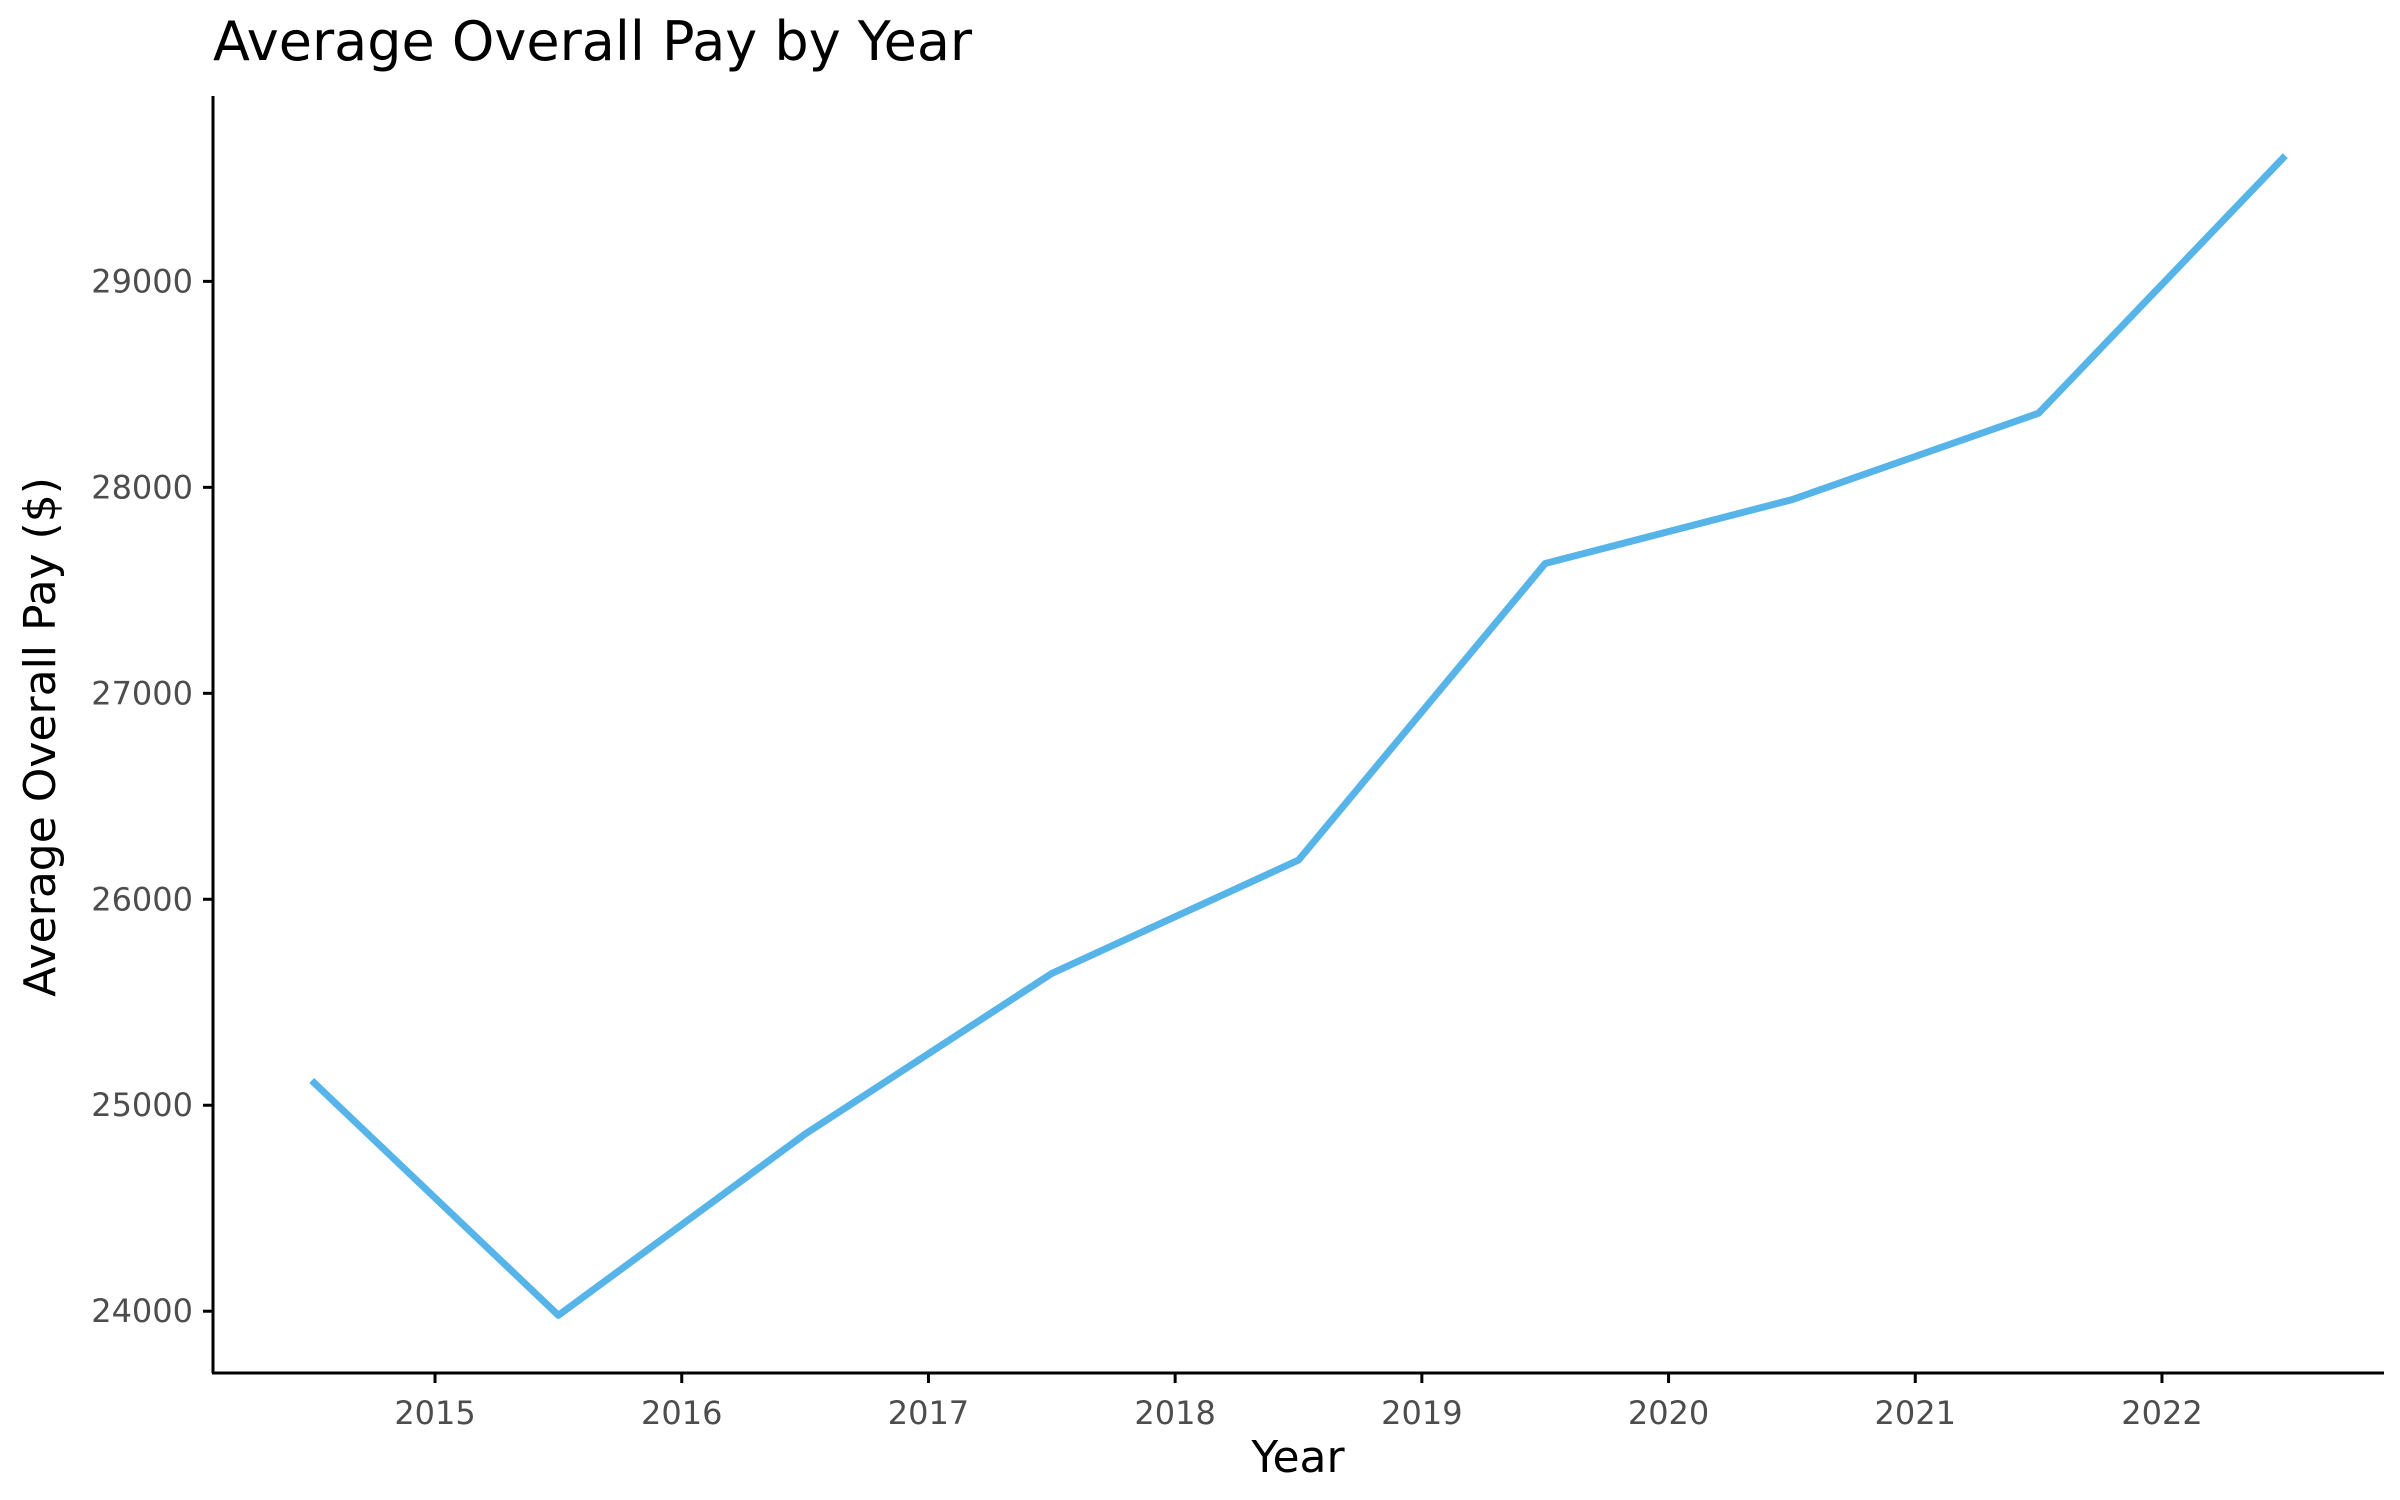 This screenshot has width=2400, height=1500. Describe the element at coordinates (593, 41) in the screenshot. I see `chart-title: Average Overall Pay by Year` at that location.